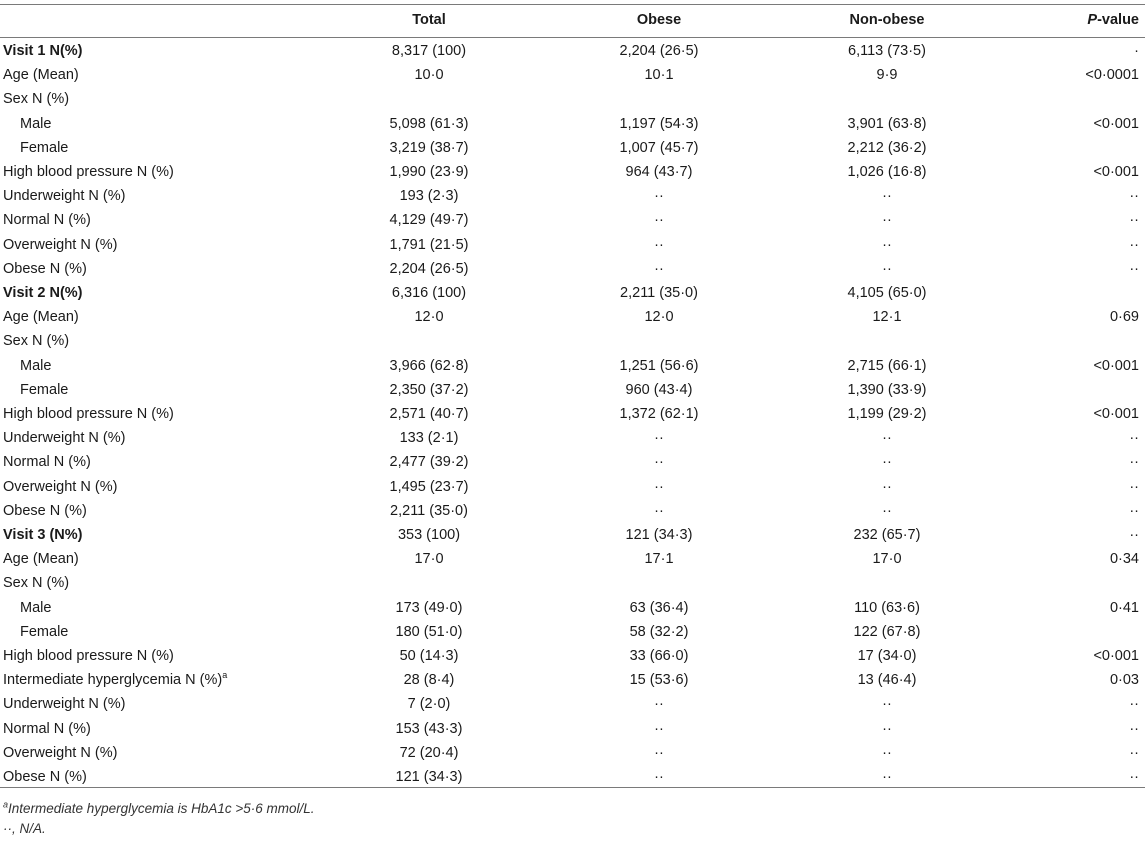 The image size is (1145, 841). Describe the element at coordinates (659, 20) in the screenshot. I see `header-obese: Obese` at that location.